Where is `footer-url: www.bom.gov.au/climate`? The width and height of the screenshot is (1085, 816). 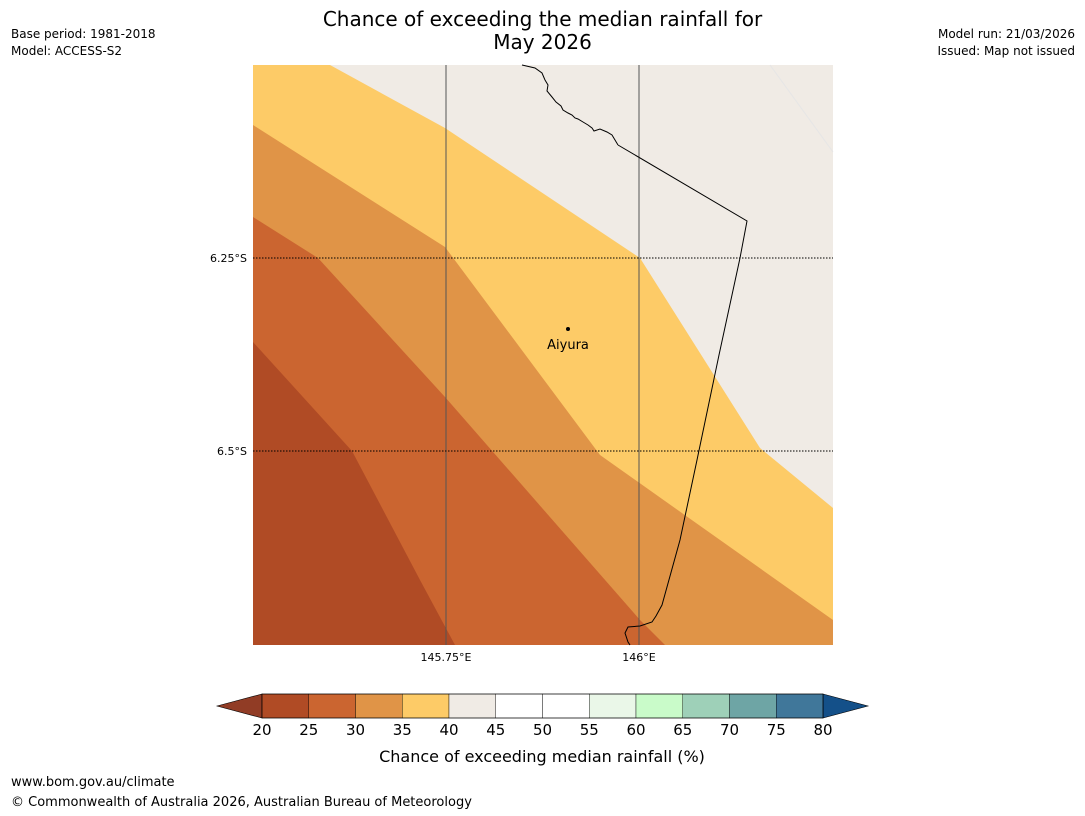
footer-url: www.bom.gov.au/climate is located at coordinates (93, 782).